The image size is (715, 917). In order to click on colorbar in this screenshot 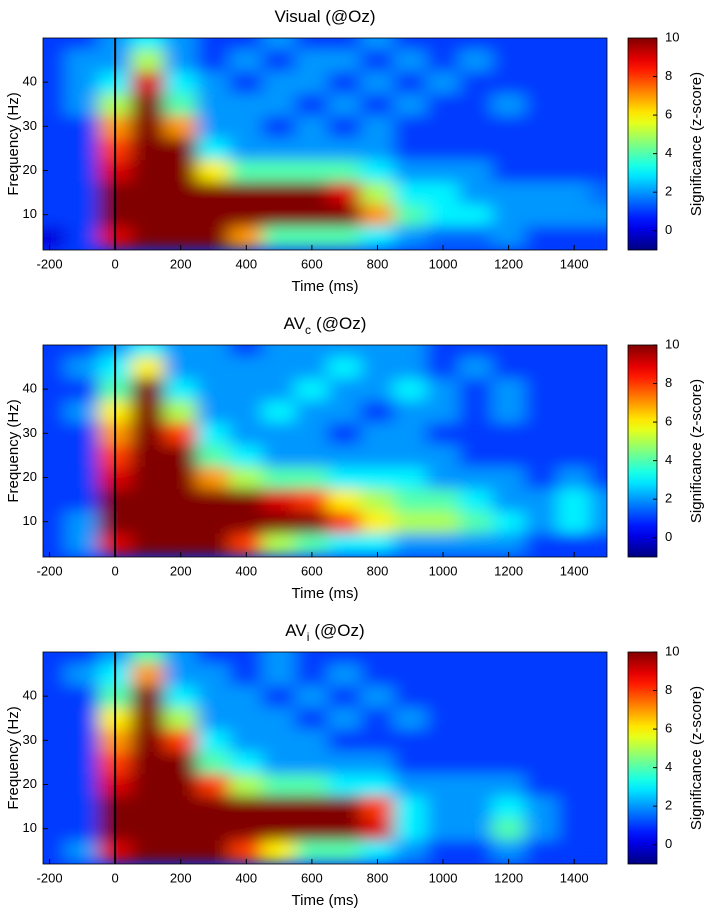, I will do `click(642, 451)`.